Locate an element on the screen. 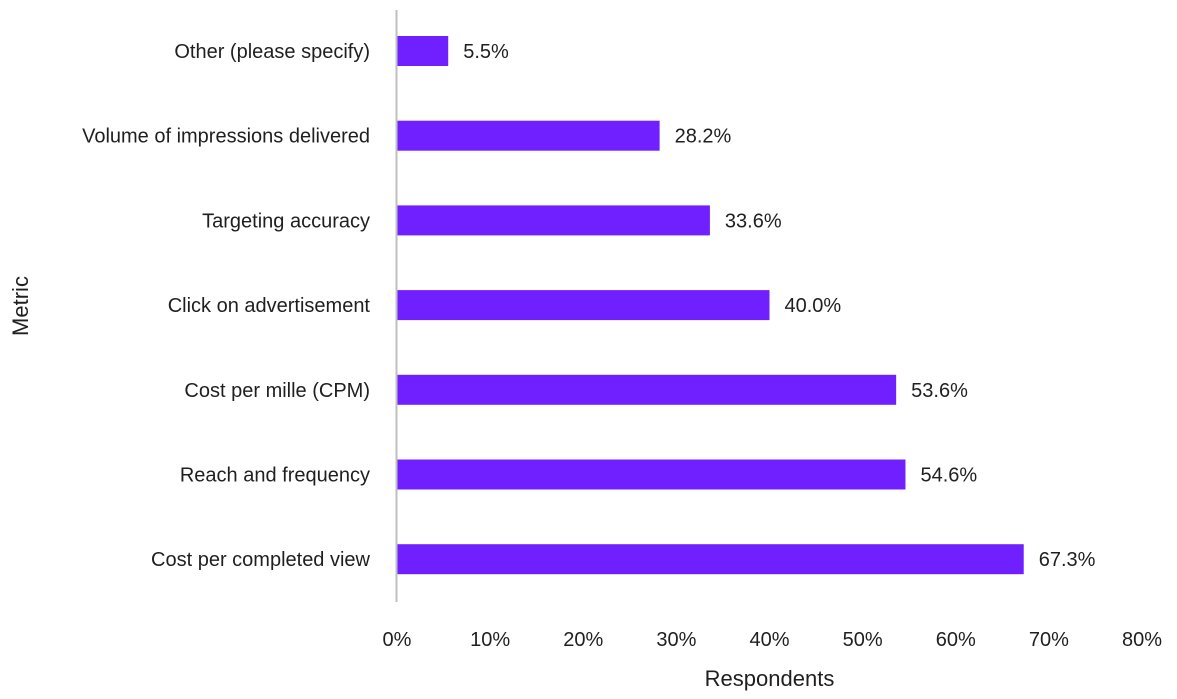  data-label: 28.2% is located at coordinates (703, 137).